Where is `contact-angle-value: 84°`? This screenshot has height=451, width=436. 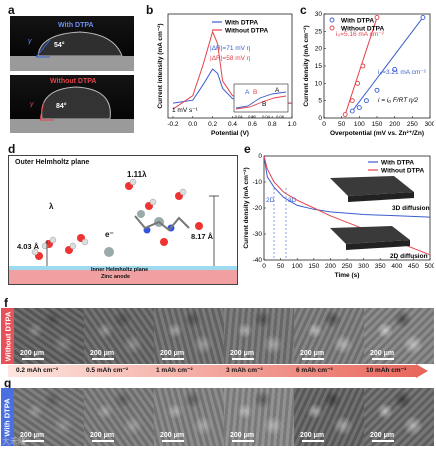 contact-angle-value: 84° is located at coordinates (61, 106).